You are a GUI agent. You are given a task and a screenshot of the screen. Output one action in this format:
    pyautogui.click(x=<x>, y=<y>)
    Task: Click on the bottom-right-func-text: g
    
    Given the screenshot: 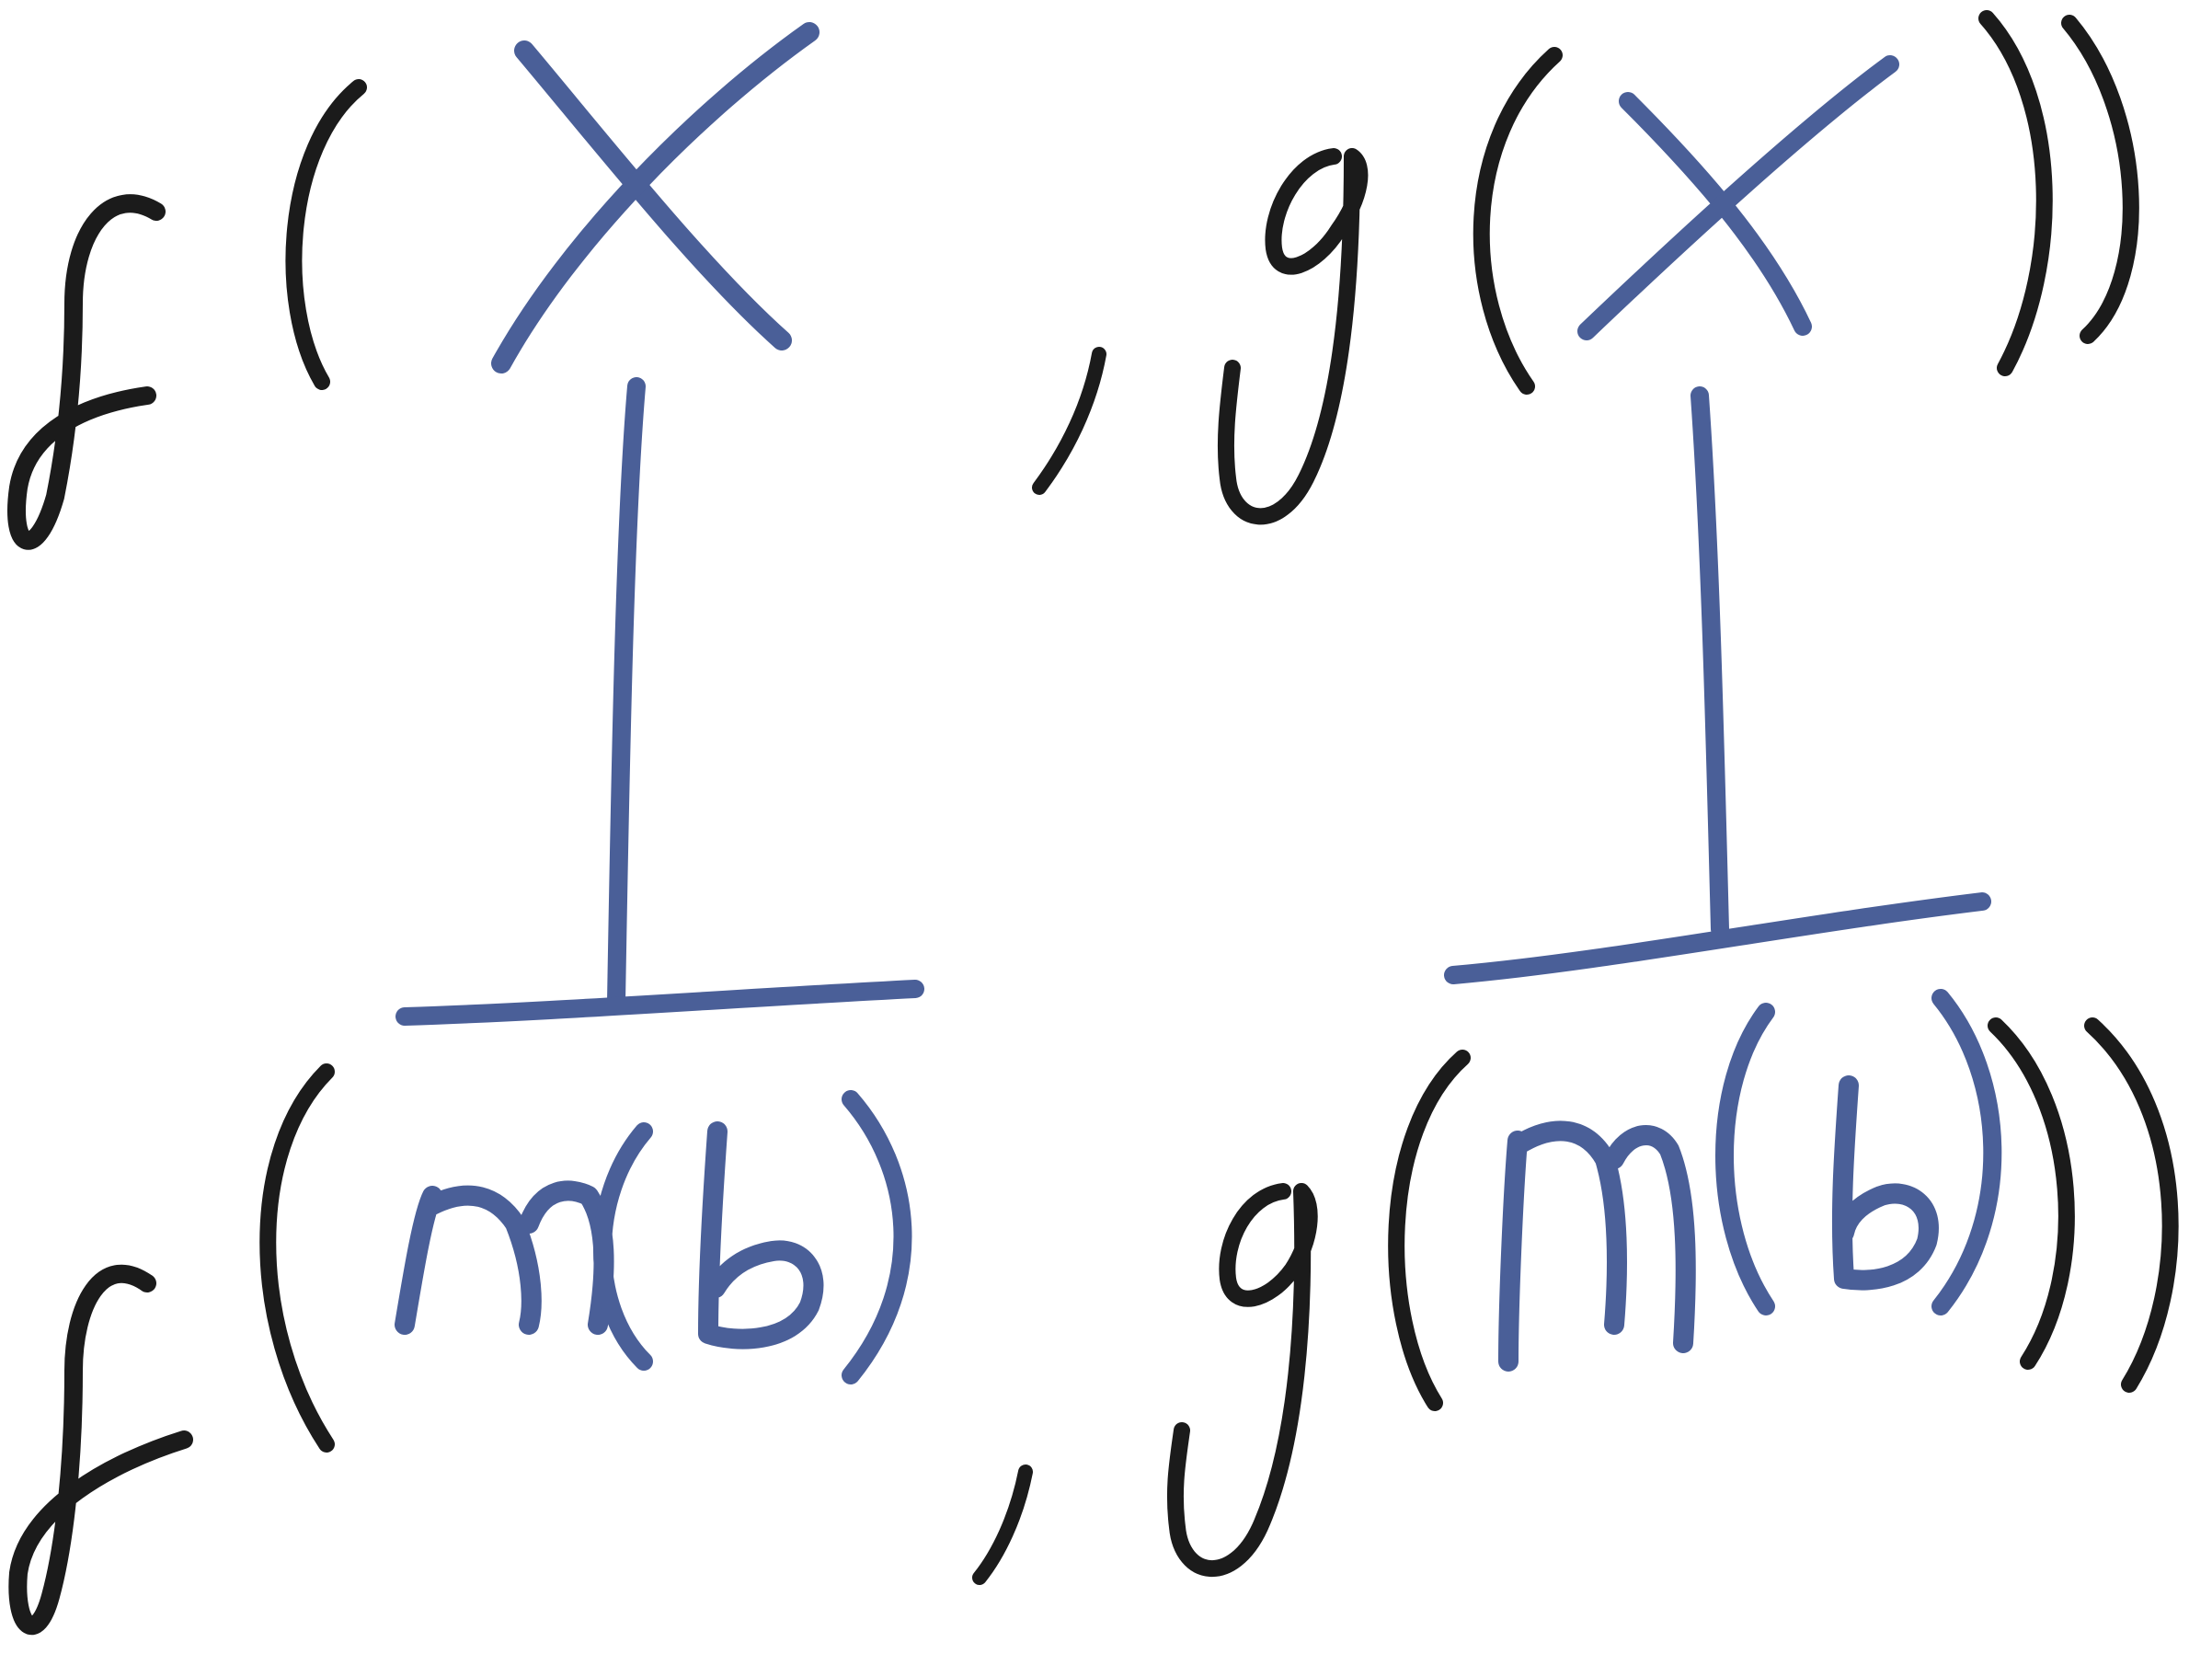 What is the action you would take?
    pyautogui.click(x=1220, y=1355)
    